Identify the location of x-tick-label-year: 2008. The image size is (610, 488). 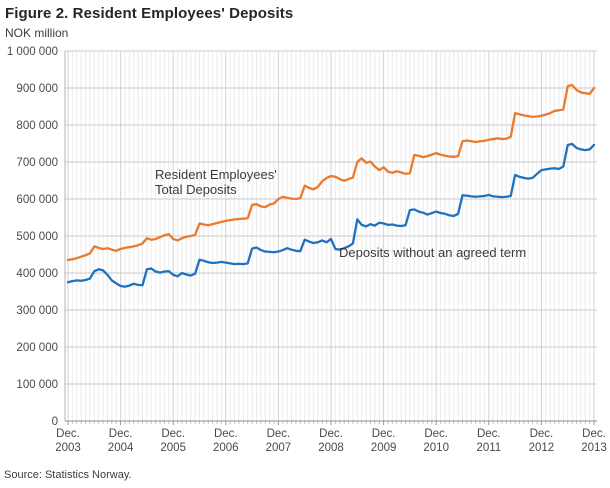
(331, 448).